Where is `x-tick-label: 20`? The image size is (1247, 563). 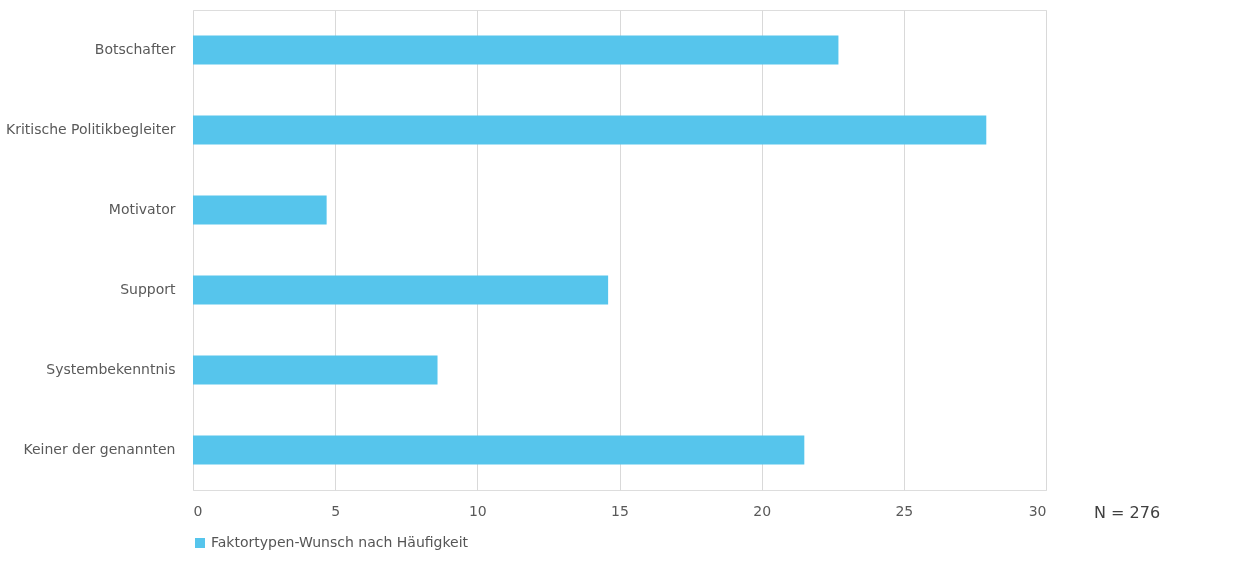 x-tick-label: 20 is located at coordinates (762, 510).